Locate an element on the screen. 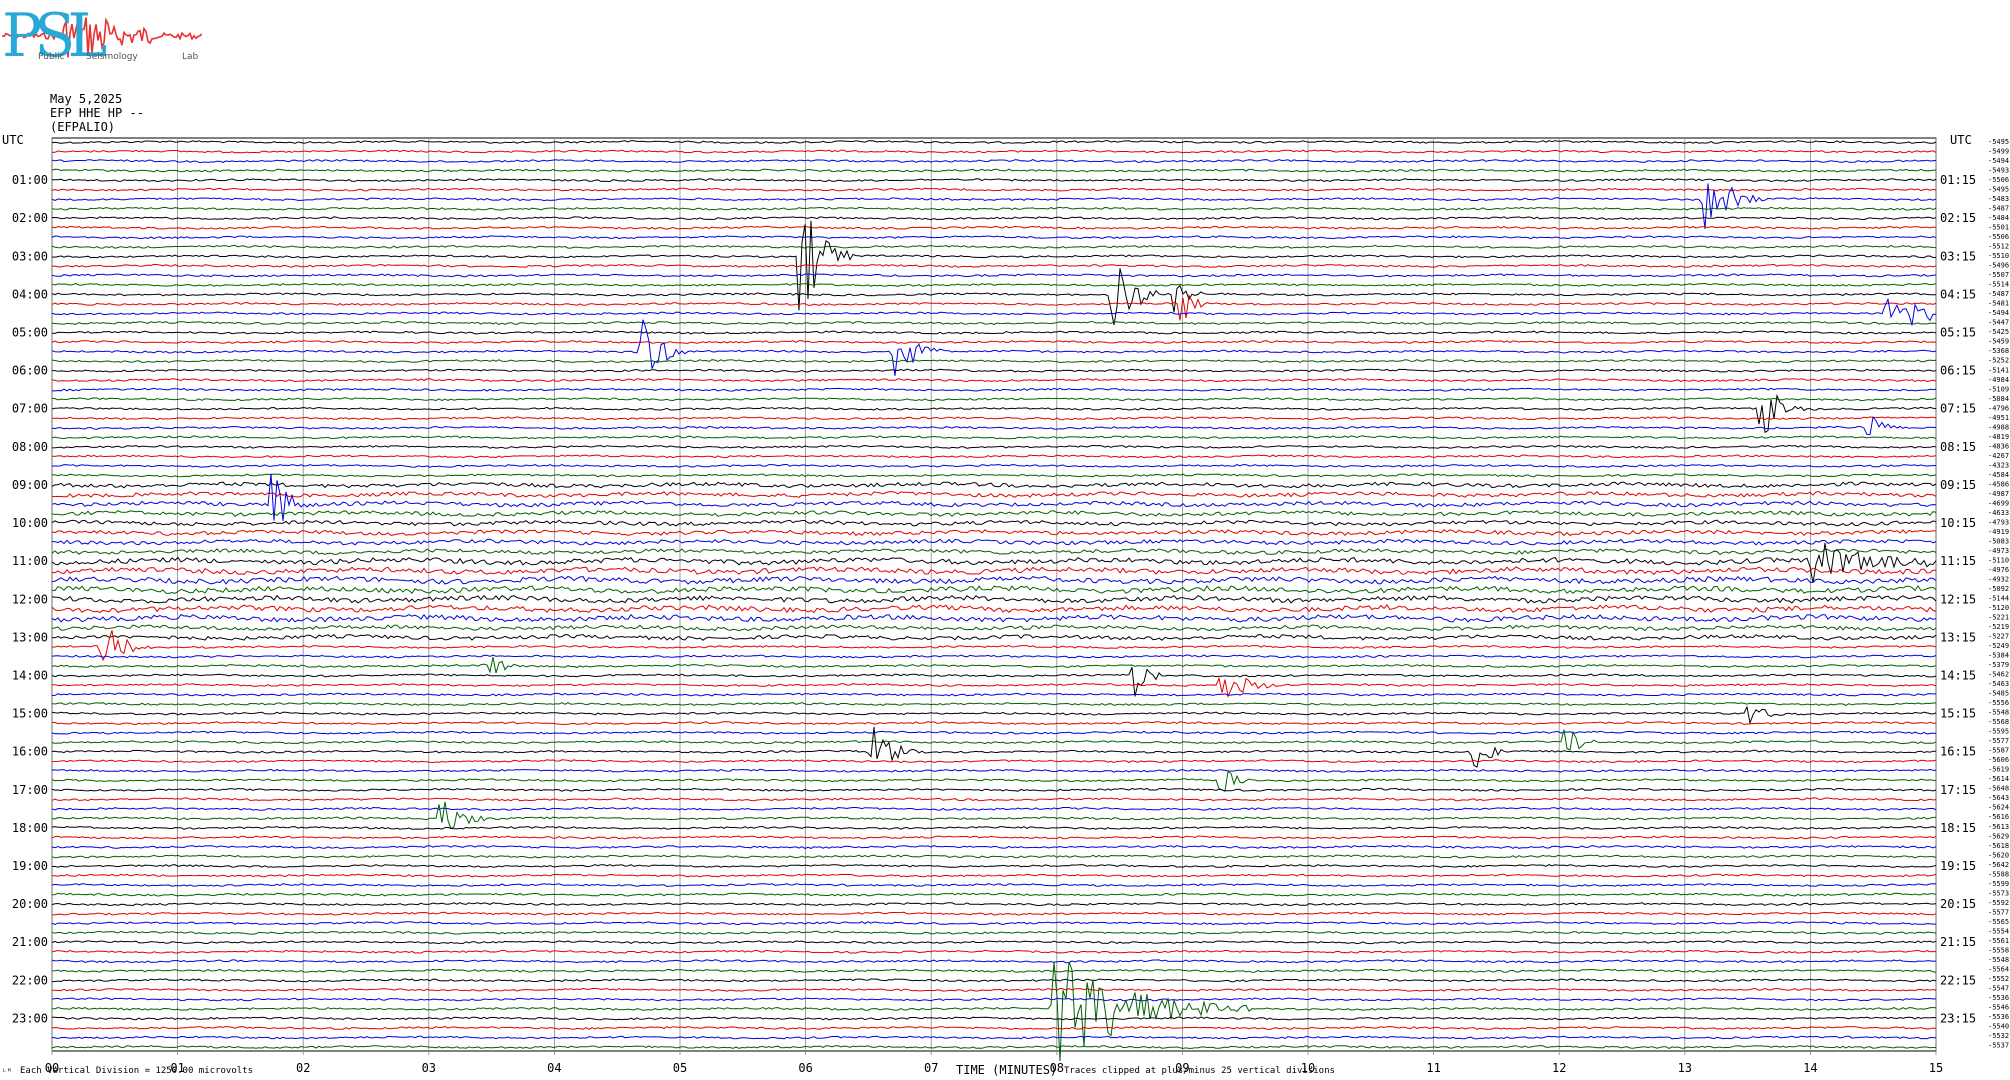 The width and height of the screenshot is (2010, 1080). trace-offset-label: -4932 is located at coordinates (1998, 579).